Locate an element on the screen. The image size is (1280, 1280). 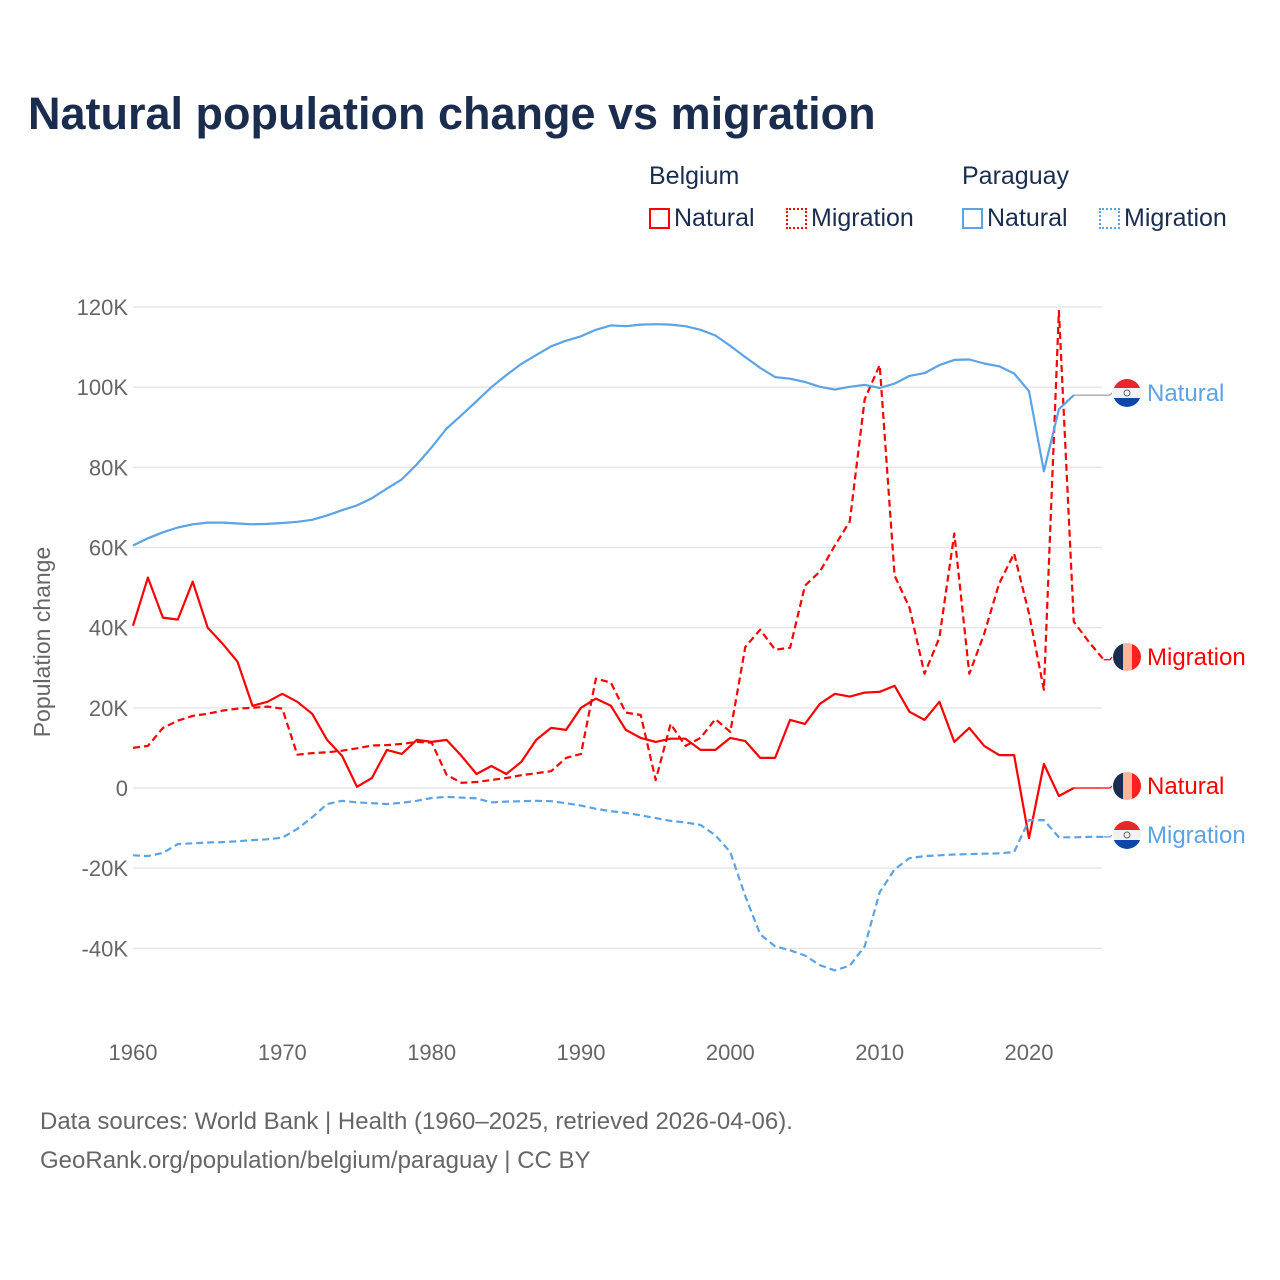
legend-country-label: Paraguay is located at coordinates (1016, 176).